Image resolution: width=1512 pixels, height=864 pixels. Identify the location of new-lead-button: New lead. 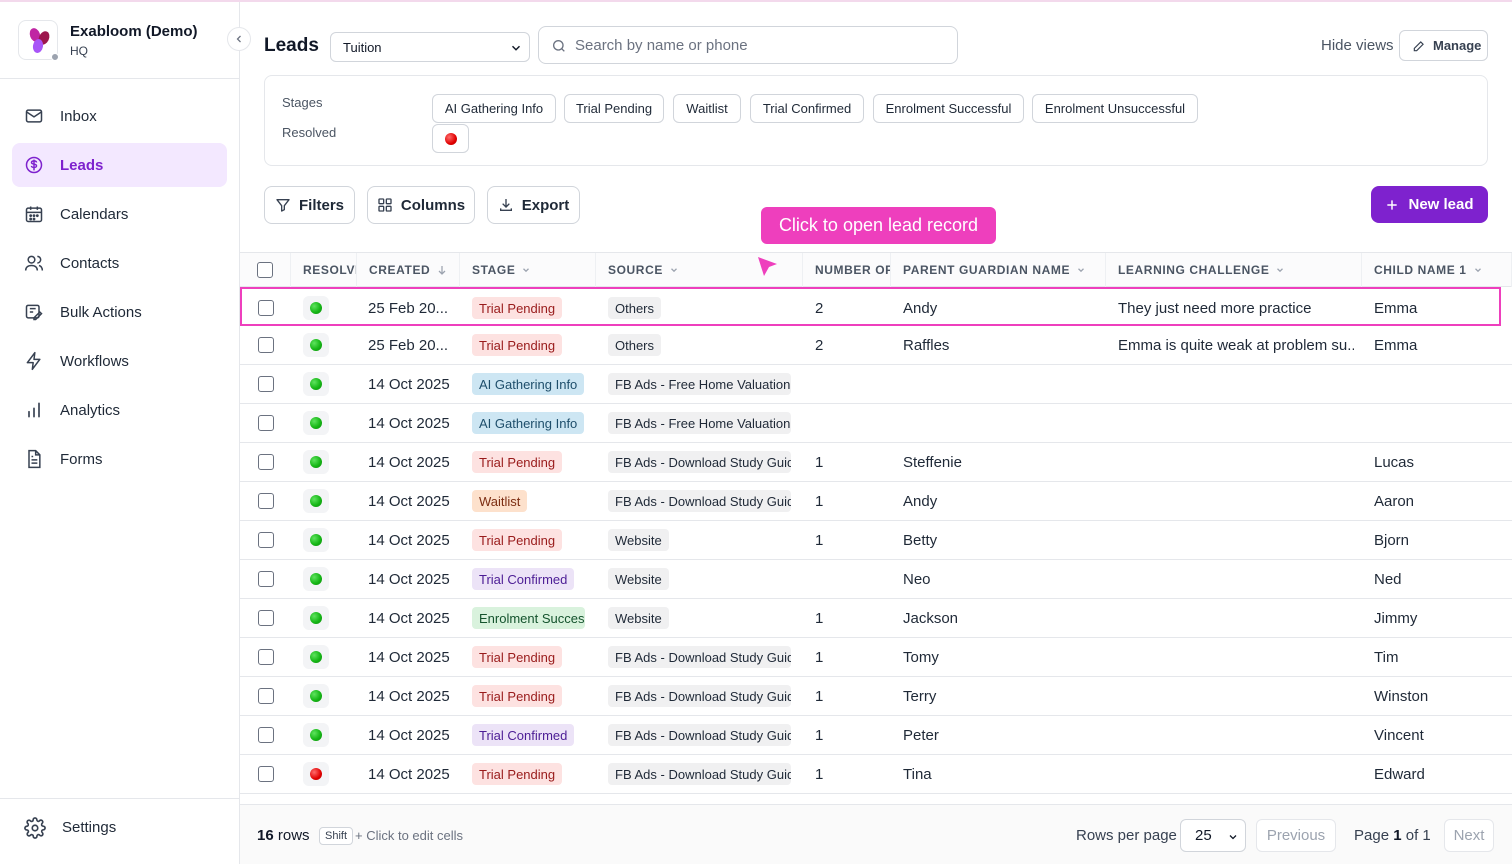
(1429, 204).